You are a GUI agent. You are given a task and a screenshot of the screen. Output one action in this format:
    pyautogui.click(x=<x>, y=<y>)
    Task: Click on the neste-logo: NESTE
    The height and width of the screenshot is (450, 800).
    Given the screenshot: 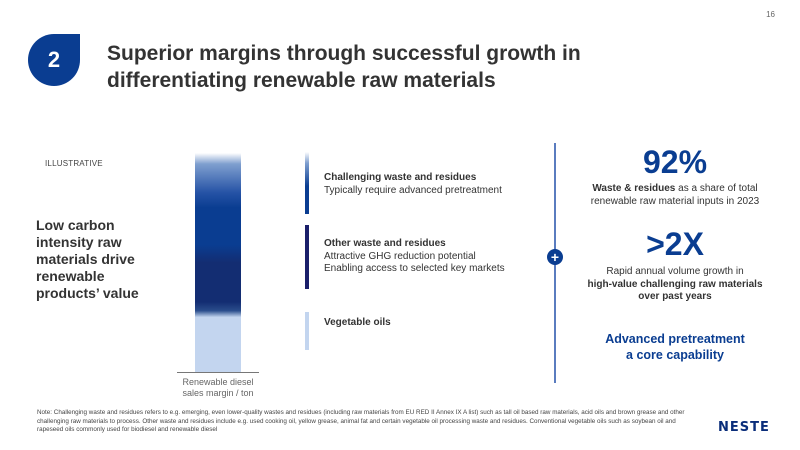 What is the action you would take?
    pyautogui.click(x=744, y=427)
    